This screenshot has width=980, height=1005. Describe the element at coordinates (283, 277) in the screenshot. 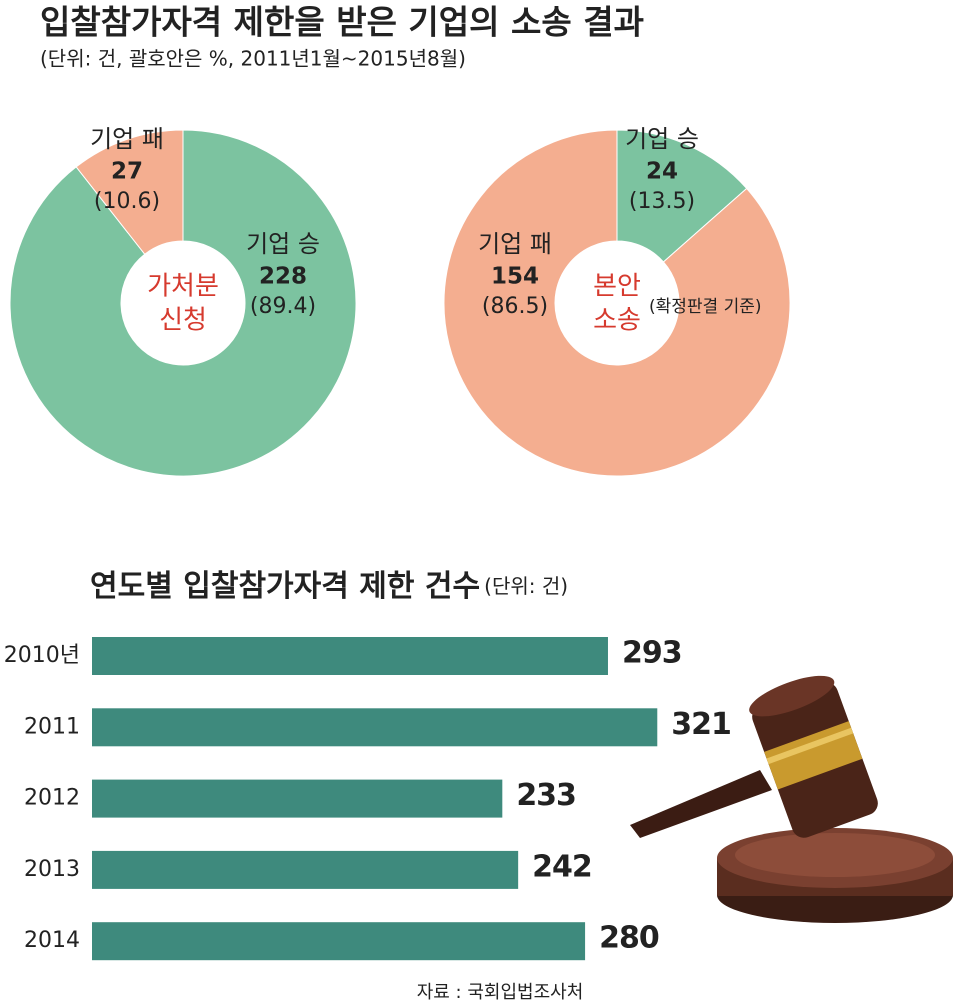

I see `slice-value: 228` at that location.